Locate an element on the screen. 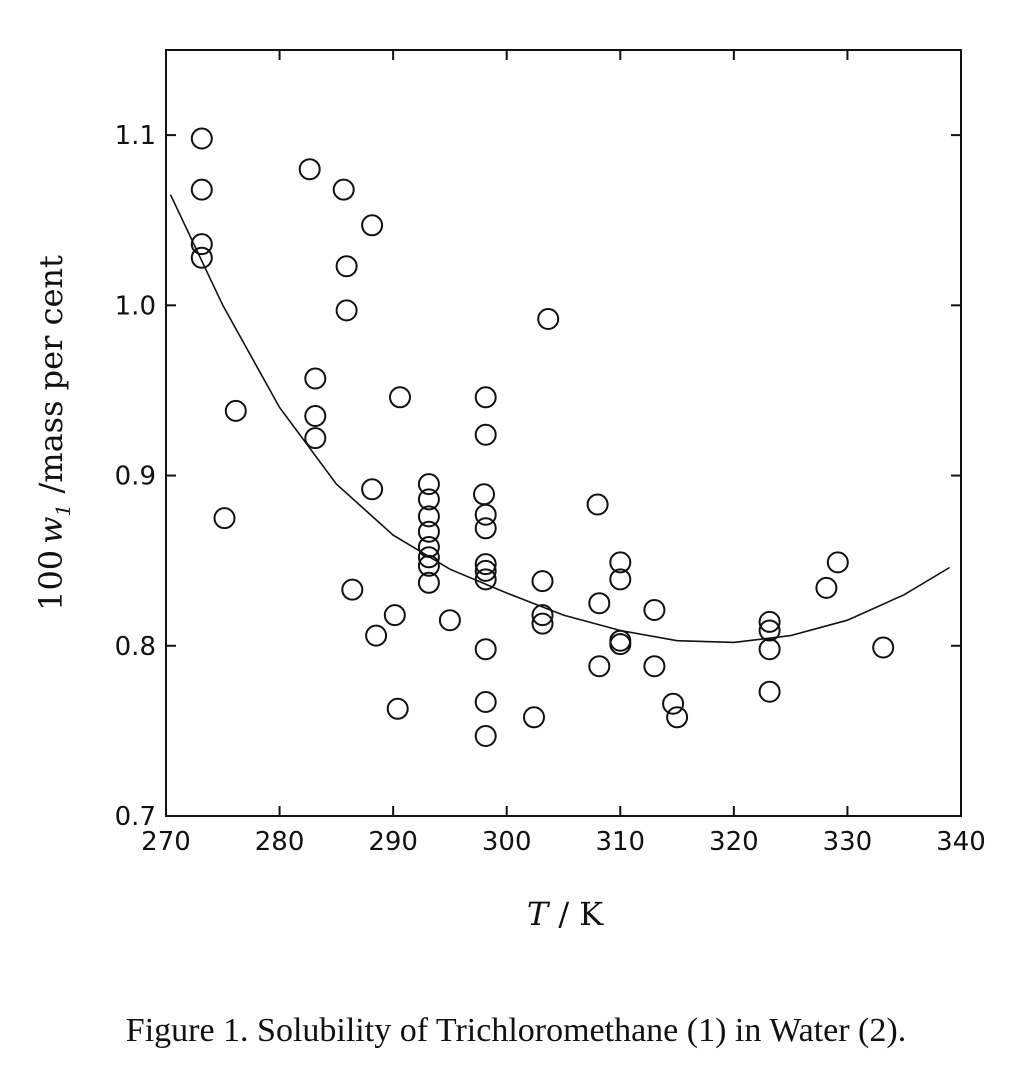 This screenshot has height=1075, width=1032. x-axis-symbol: T is located at coordinates (539, 914).